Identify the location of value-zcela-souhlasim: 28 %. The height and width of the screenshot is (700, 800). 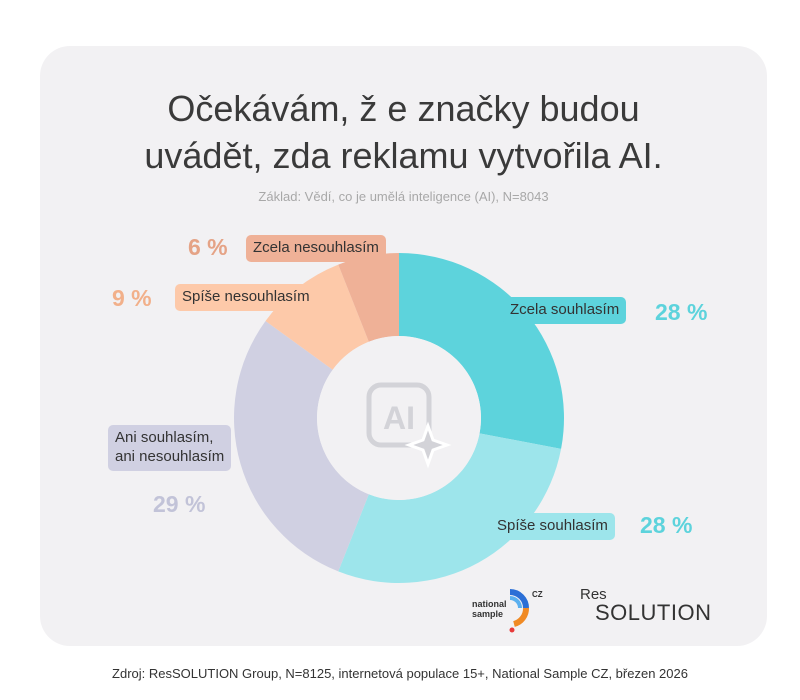
(681, 312).